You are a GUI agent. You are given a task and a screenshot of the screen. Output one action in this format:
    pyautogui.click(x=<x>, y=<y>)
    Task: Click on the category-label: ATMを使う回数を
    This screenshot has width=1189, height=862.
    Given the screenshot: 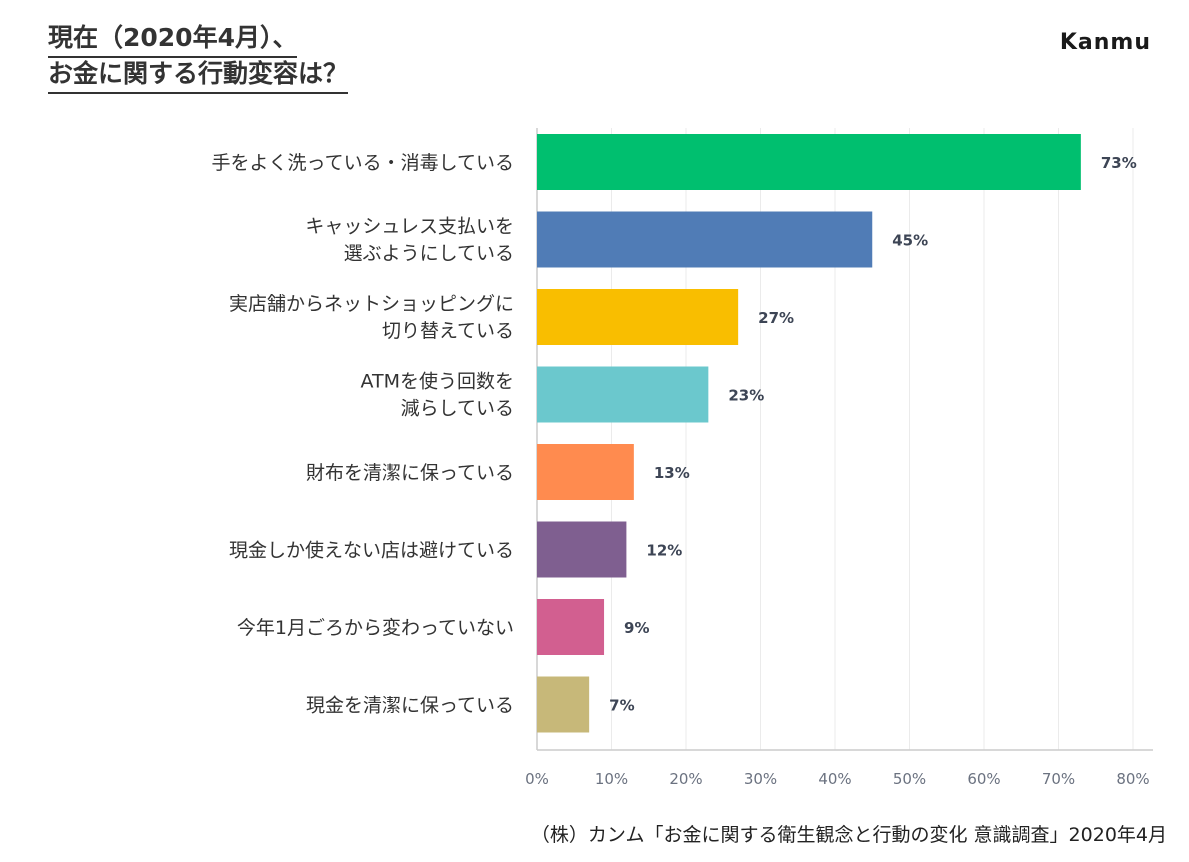 What is the action you would take?
    pyautogui.click(x=437, y=382)
    